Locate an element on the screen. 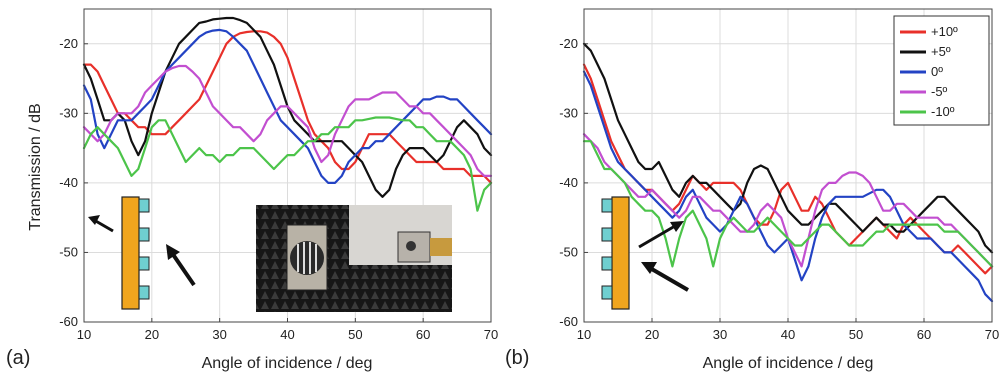 The height and width of the screenshot is (377, 1002). legend-label: +10º is located at coordinates (944, 31).